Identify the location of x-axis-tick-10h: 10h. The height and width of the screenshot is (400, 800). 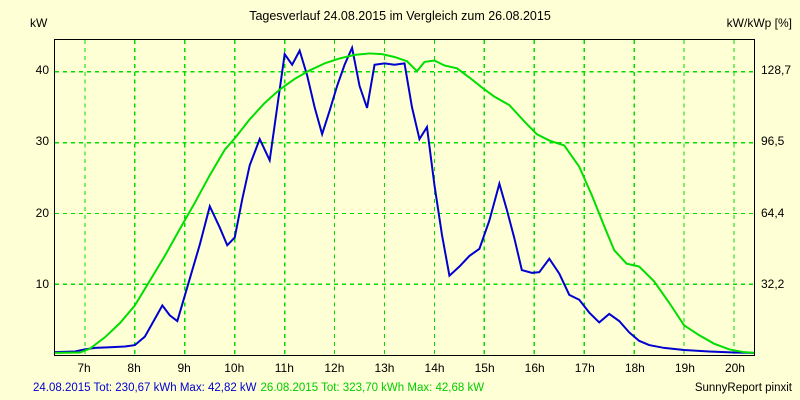
(234, 368).